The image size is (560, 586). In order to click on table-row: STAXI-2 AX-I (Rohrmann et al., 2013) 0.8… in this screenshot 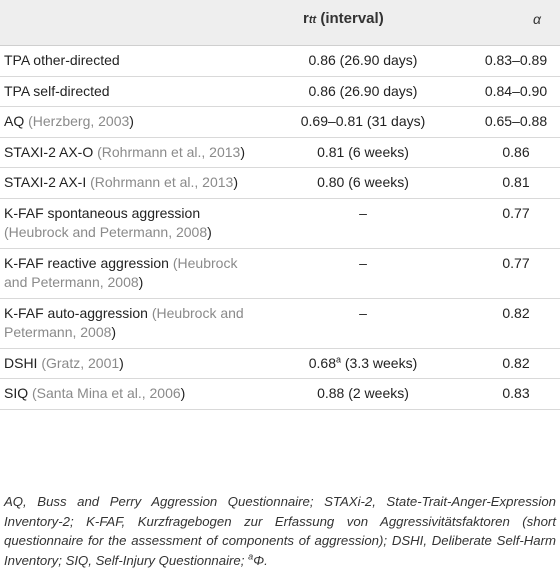, I will do `click(280, 183)`.